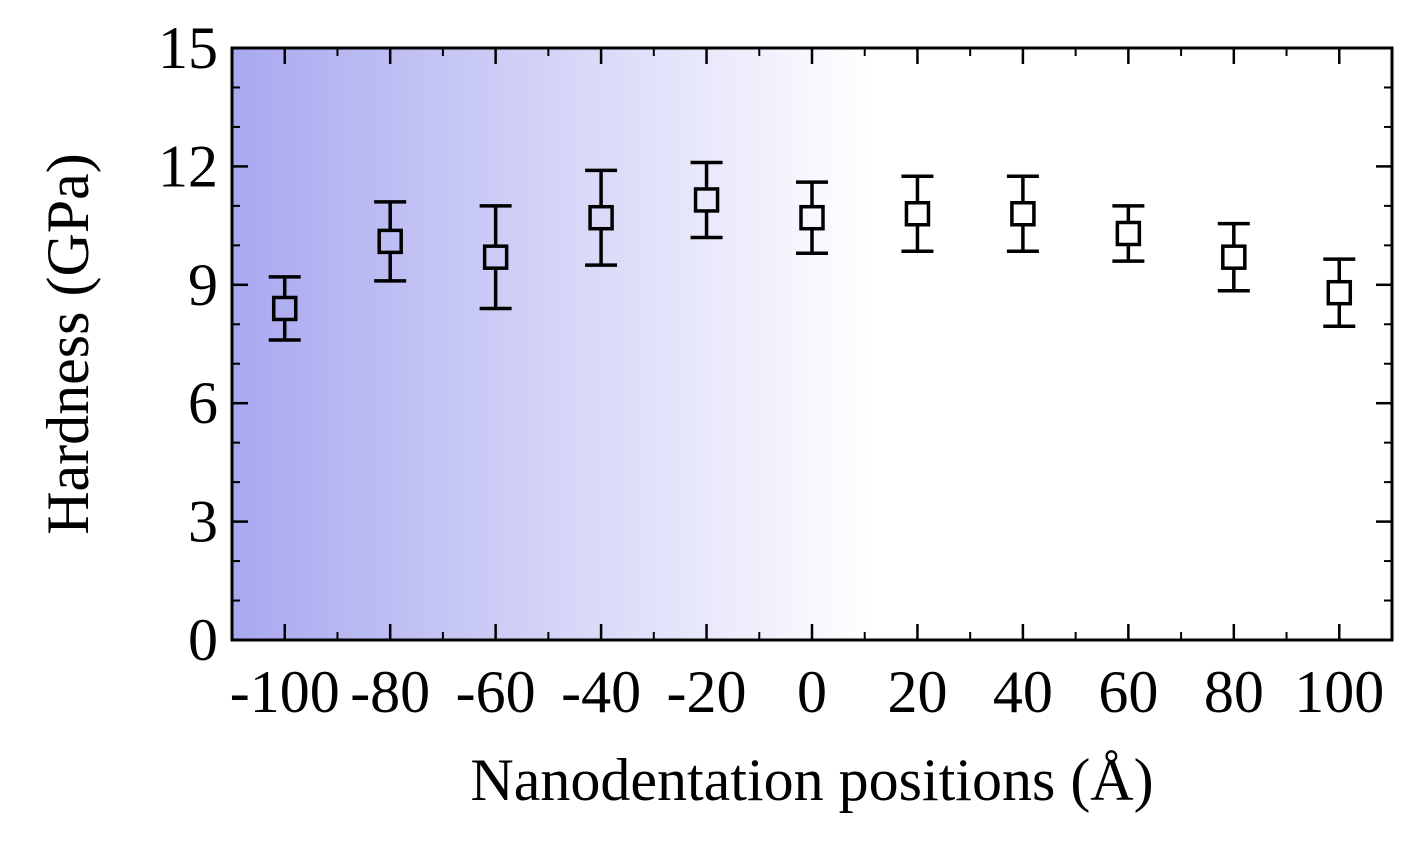 Image resolution: width=1425 pixels, height=848 pixels. What do you see at coordinates (1234, 692) in the screenshot?
I see `x-tick-label: 80` at bounding box center [1234, 692].